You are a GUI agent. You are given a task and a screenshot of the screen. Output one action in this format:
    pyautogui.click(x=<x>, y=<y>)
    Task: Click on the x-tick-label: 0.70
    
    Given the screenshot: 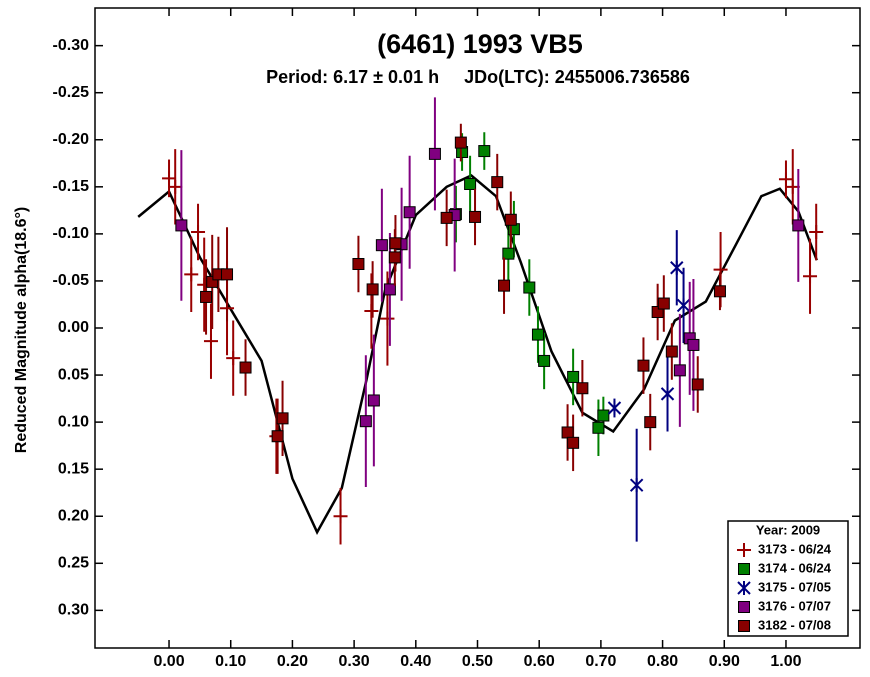 What is the action you would take?
    pyautogui.click(x=600, y=661)
    